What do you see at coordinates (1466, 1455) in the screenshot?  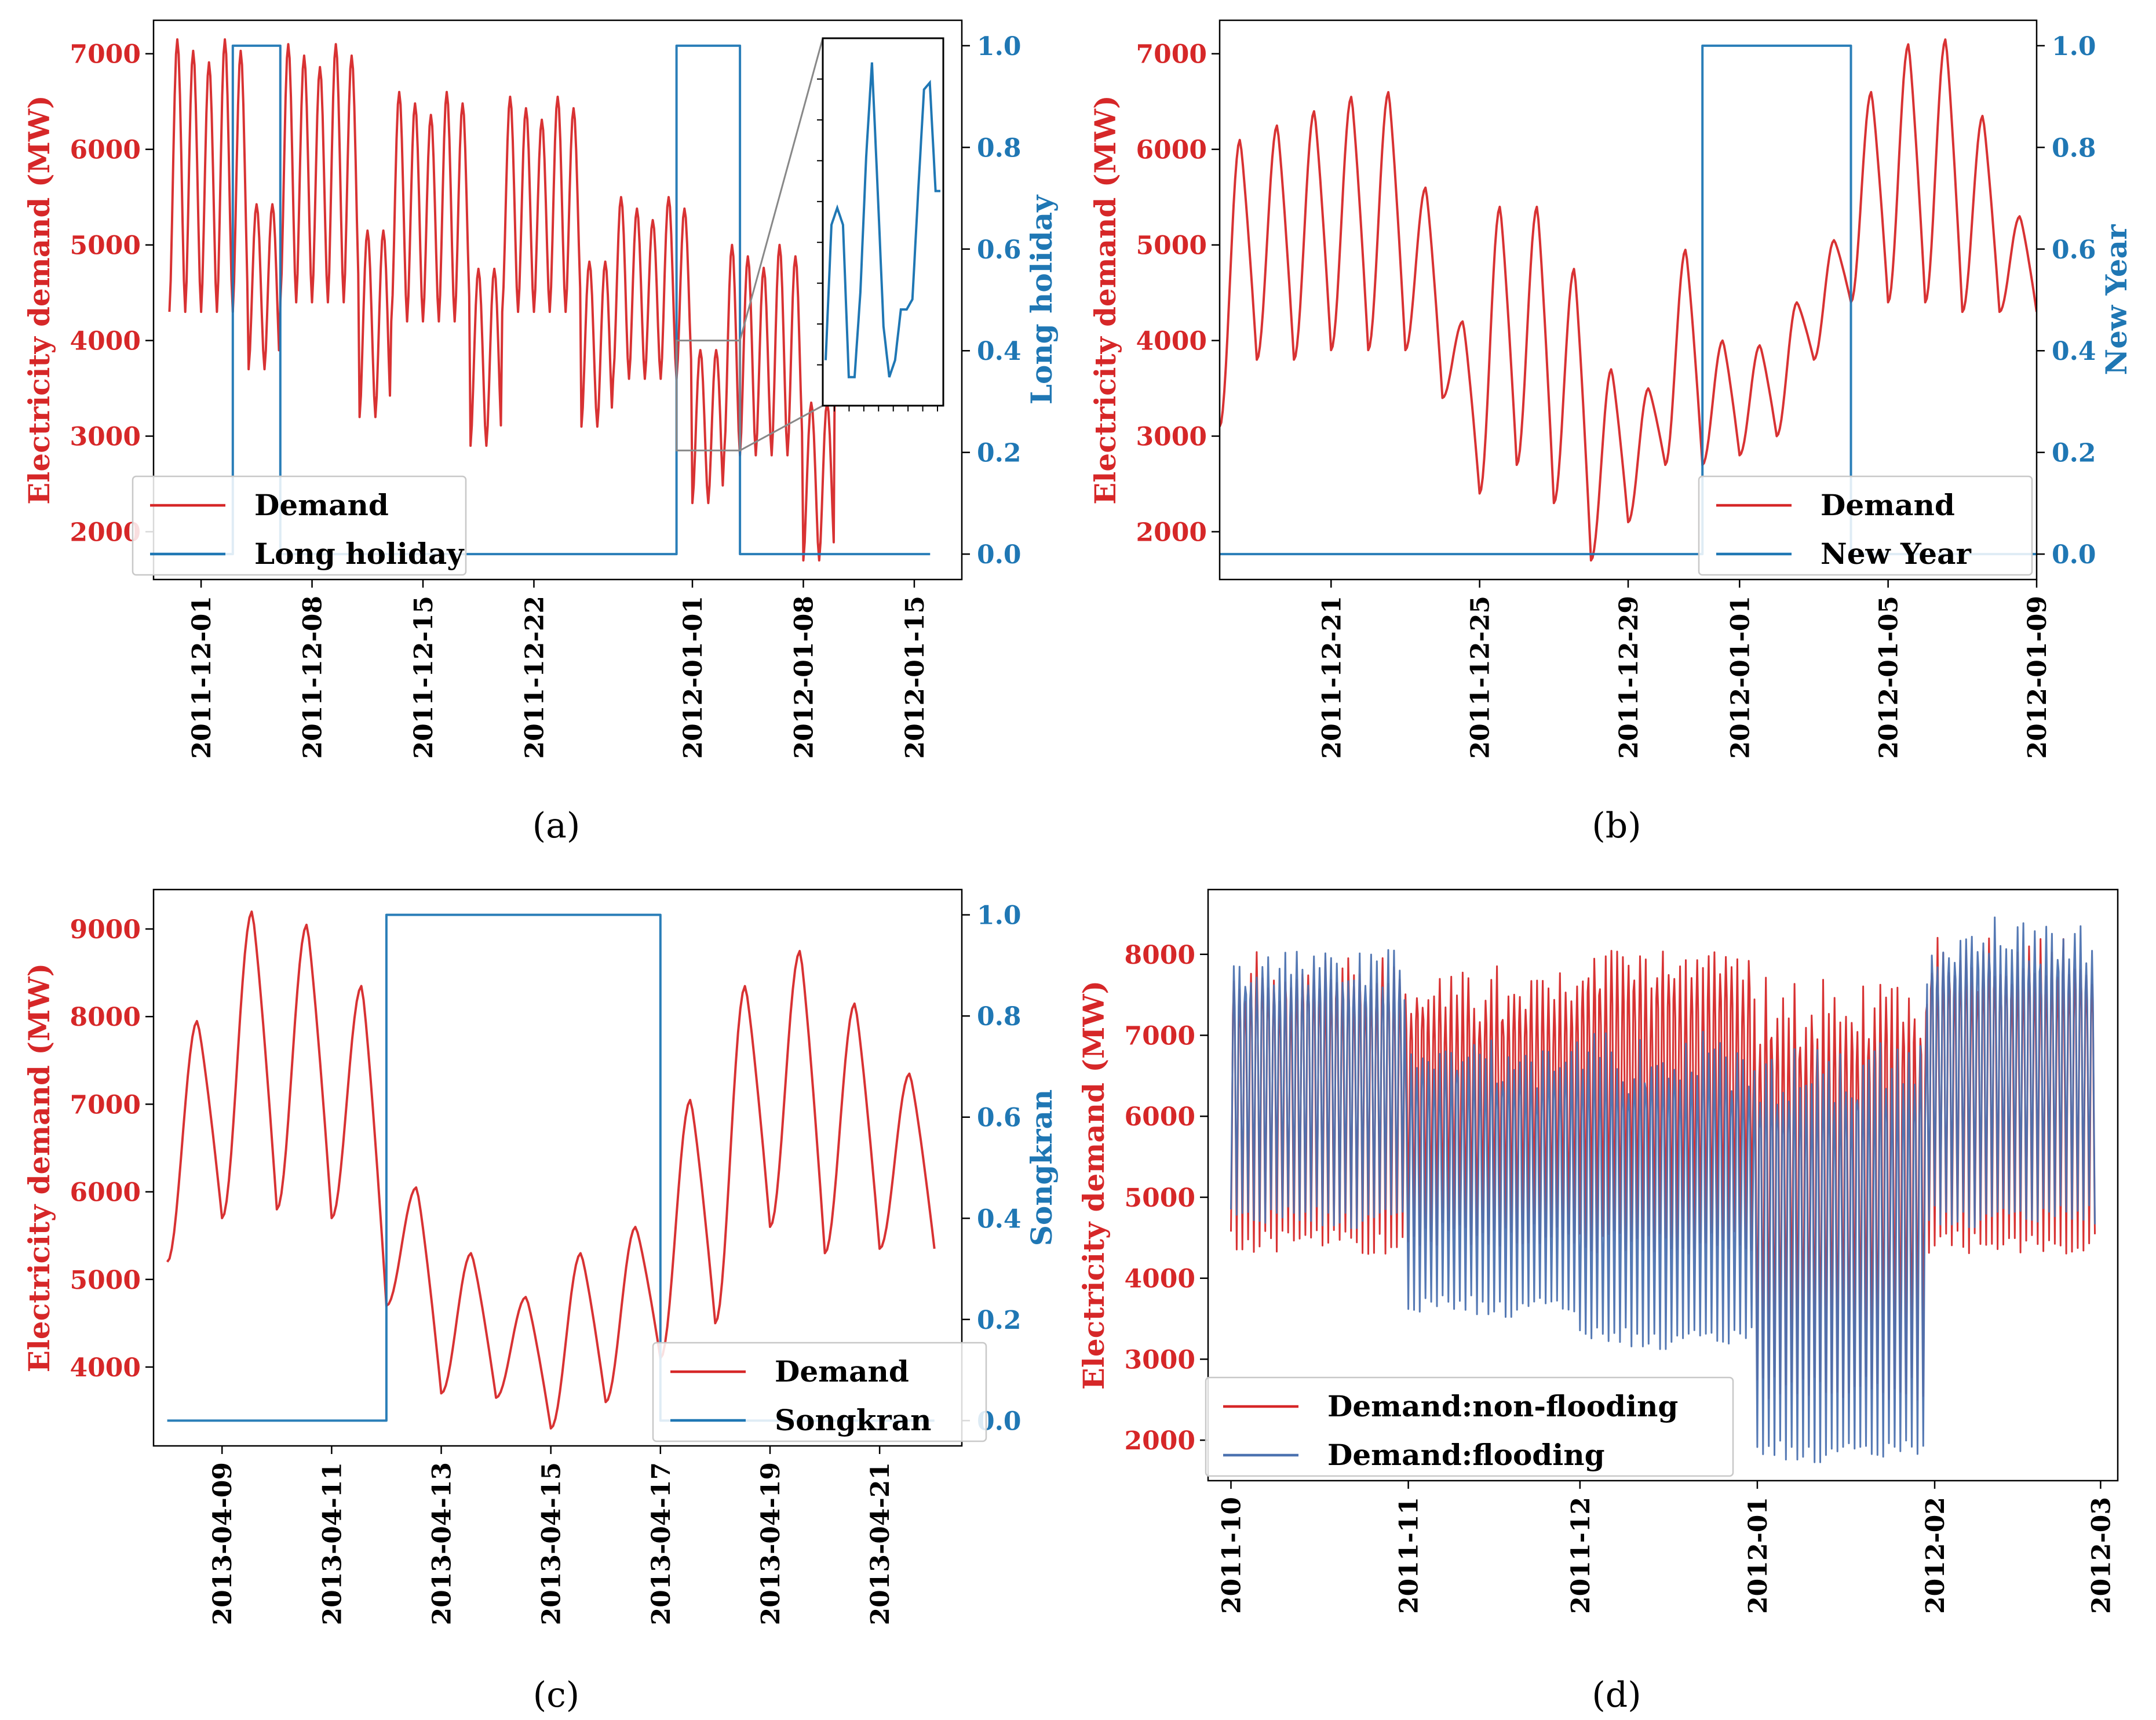 I see `legend-label: Demand:flooding` at bounding box center [1466, 1455].